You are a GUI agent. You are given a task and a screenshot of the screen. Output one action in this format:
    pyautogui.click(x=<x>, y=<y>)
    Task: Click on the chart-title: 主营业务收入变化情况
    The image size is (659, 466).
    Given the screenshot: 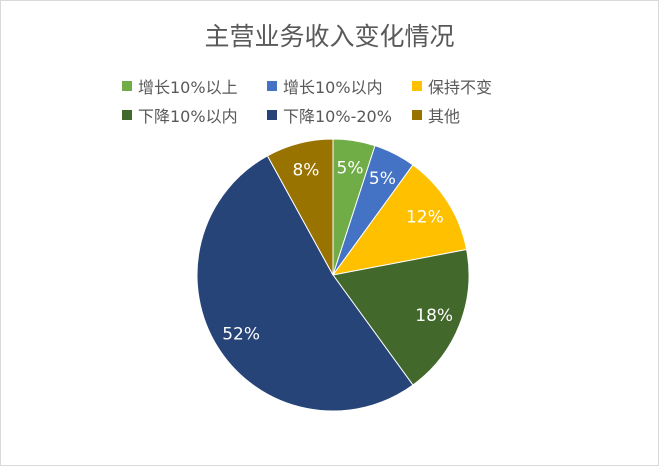 What is the action you would take?
    pyautogui.click(x=329, y=36)
    